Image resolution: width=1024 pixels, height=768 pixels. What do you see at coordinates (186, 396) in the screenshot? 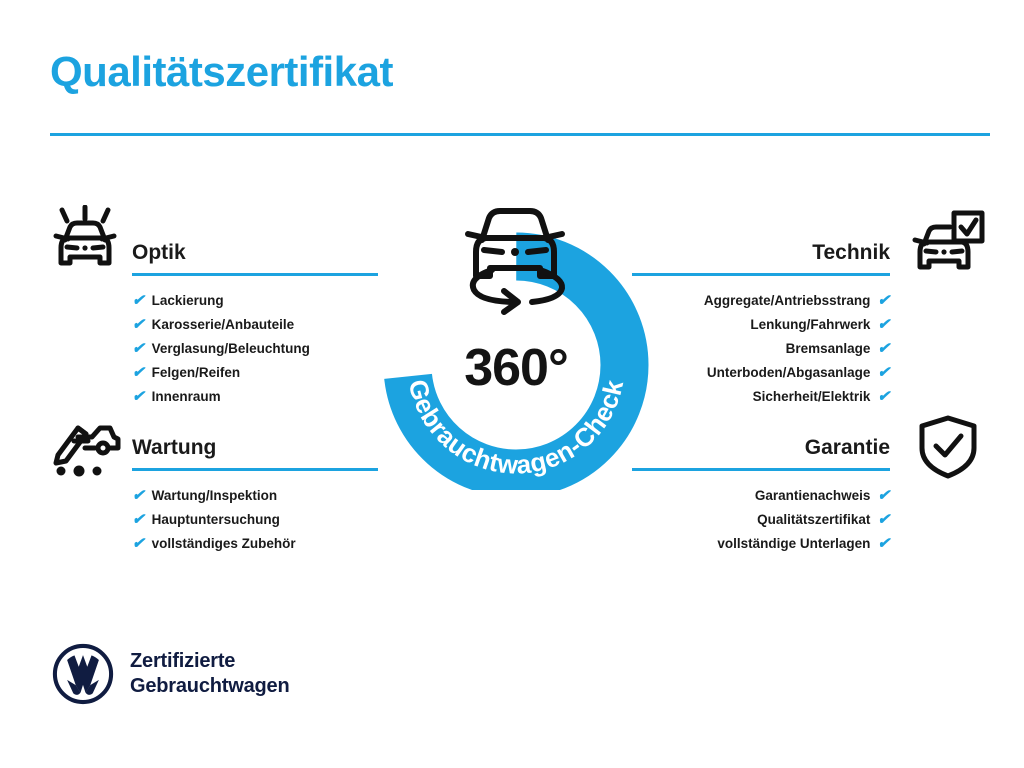
I see `list-item-label: Innenraum` at bounding box center [186, 396].